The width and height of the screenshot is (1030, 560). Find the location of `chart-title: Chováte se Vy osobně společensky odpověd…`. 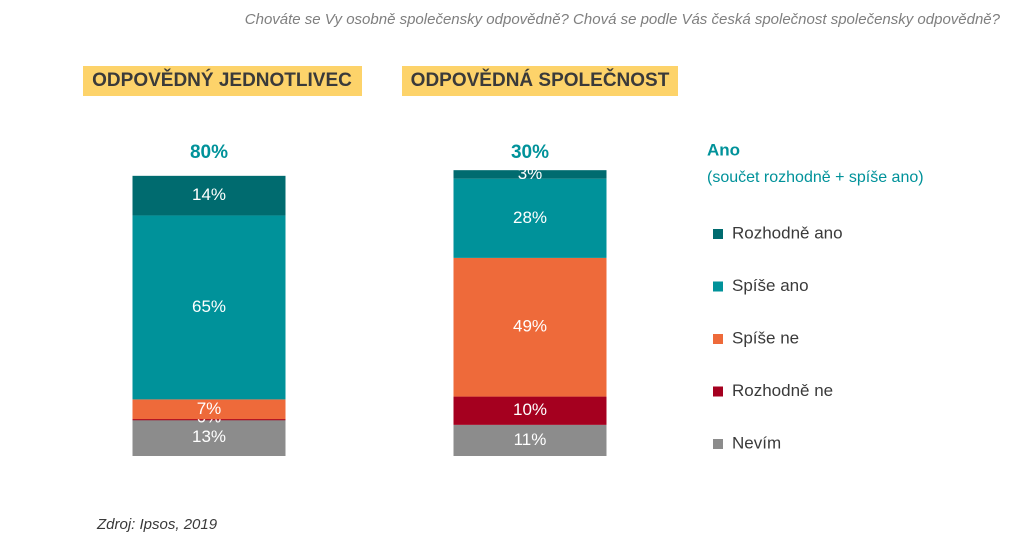

chart-title: Chováte se Vy osobně společensky odpověd… is located at coordinates (623, 19).